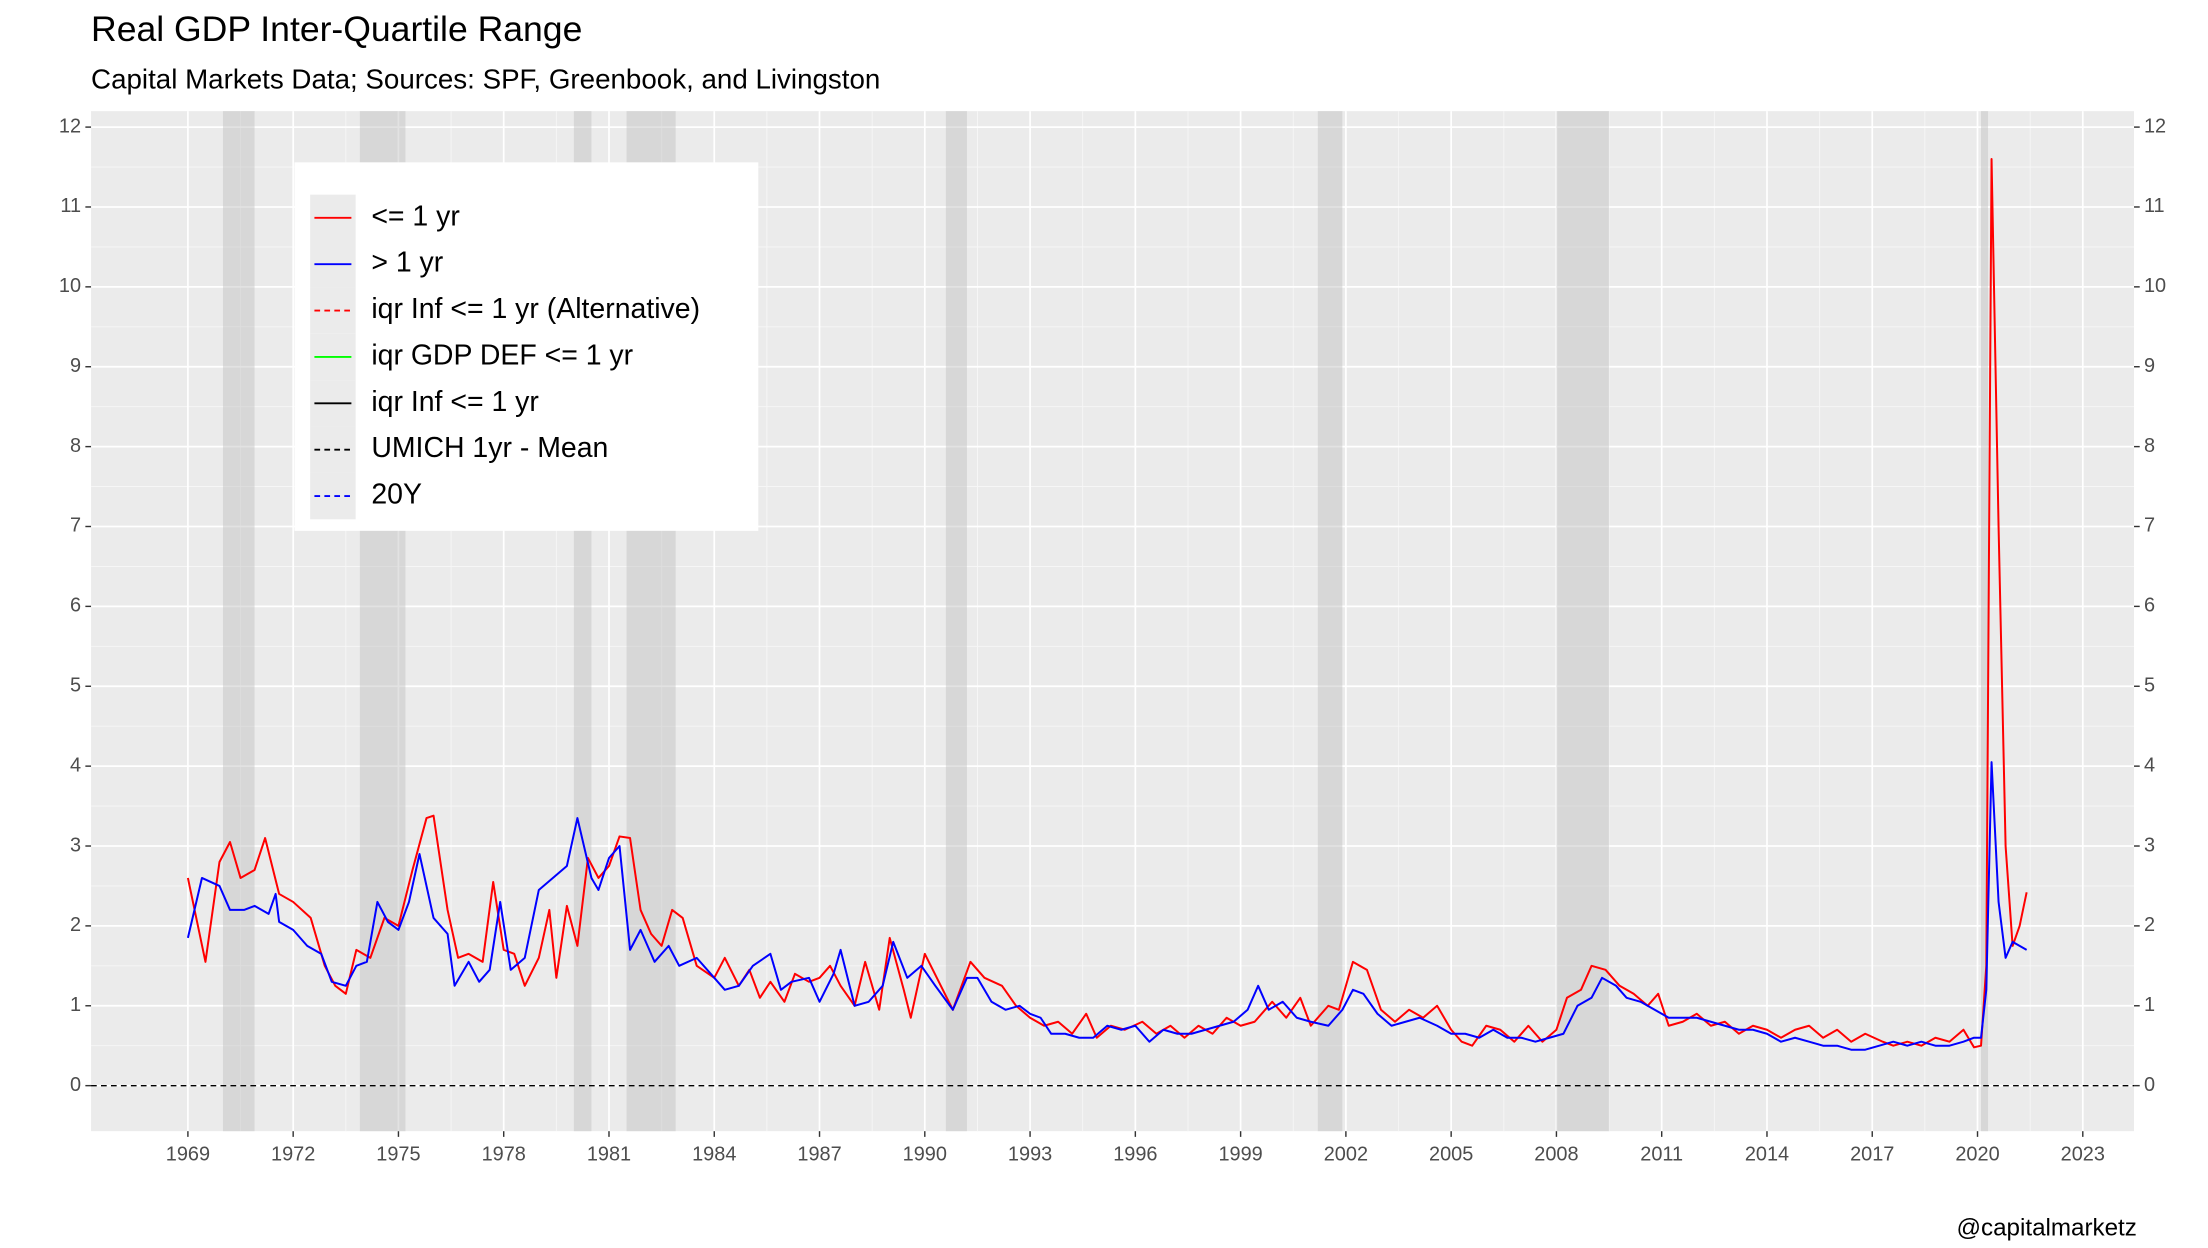 The width and height of the screenshot is (2208, 1248). I want to click on x-tick-label: 2017, so click(1872, 1155).